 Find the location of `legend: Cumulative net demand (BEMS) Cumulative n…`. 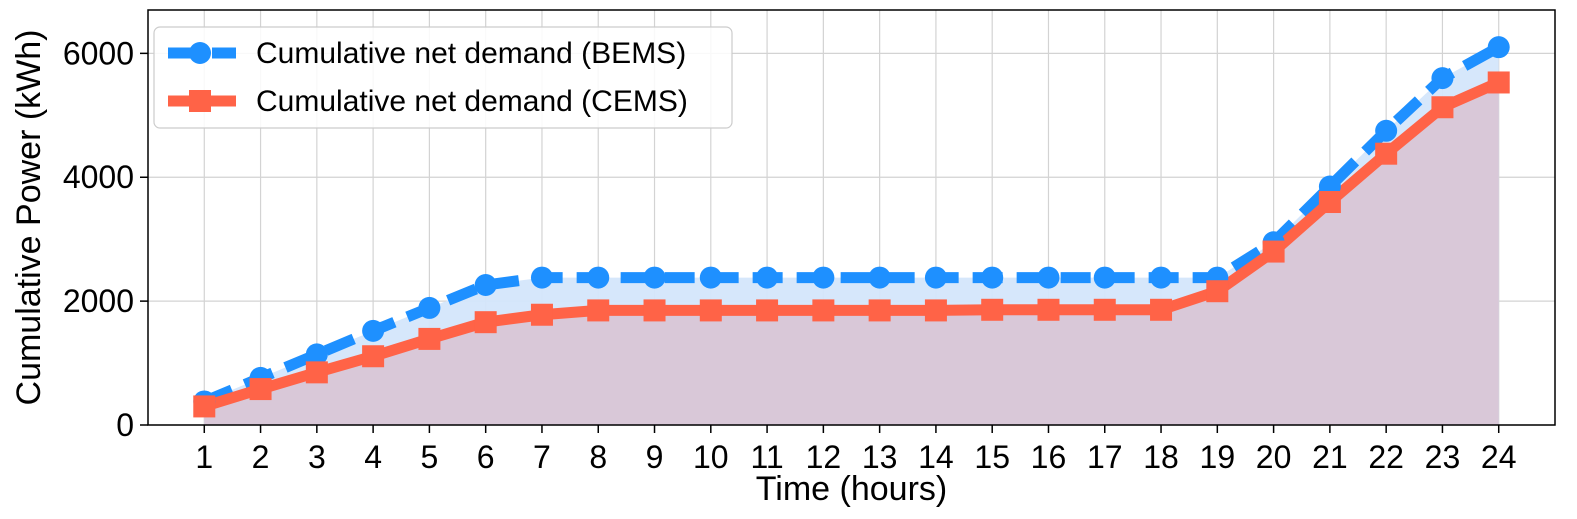

legend: Cumulative net demand (BEMS) Cumulative n… is located at coordinates (443, 77).